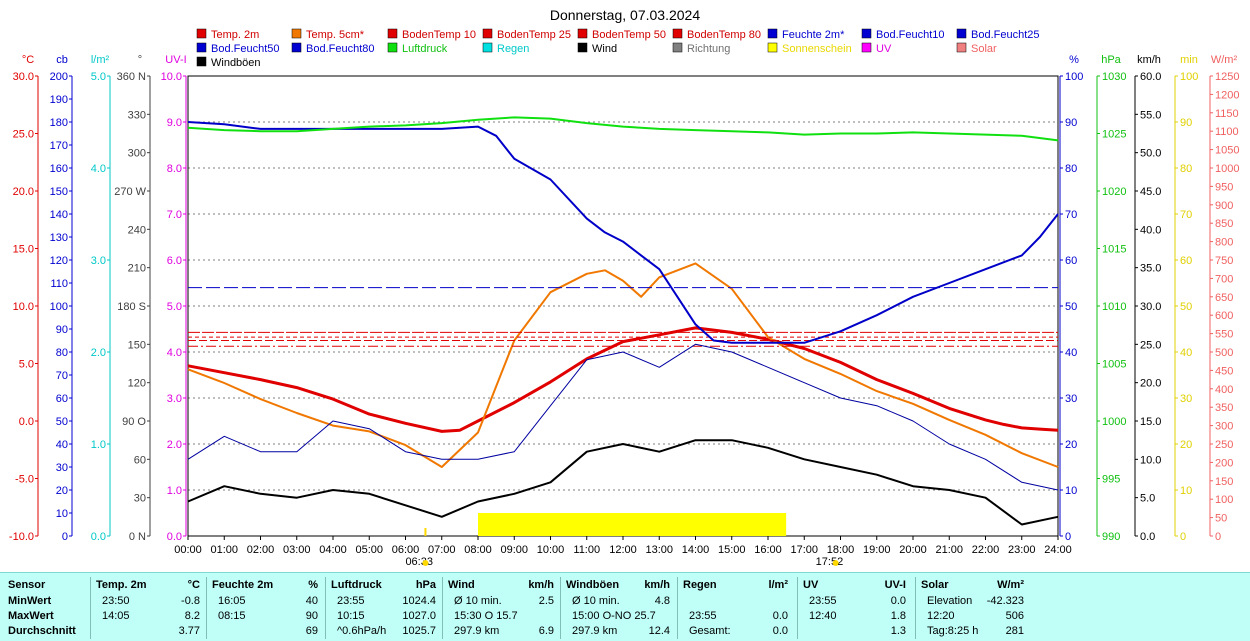 This screenshot has width=1250, height=641. I want to click on series-line, so click(623, 482).